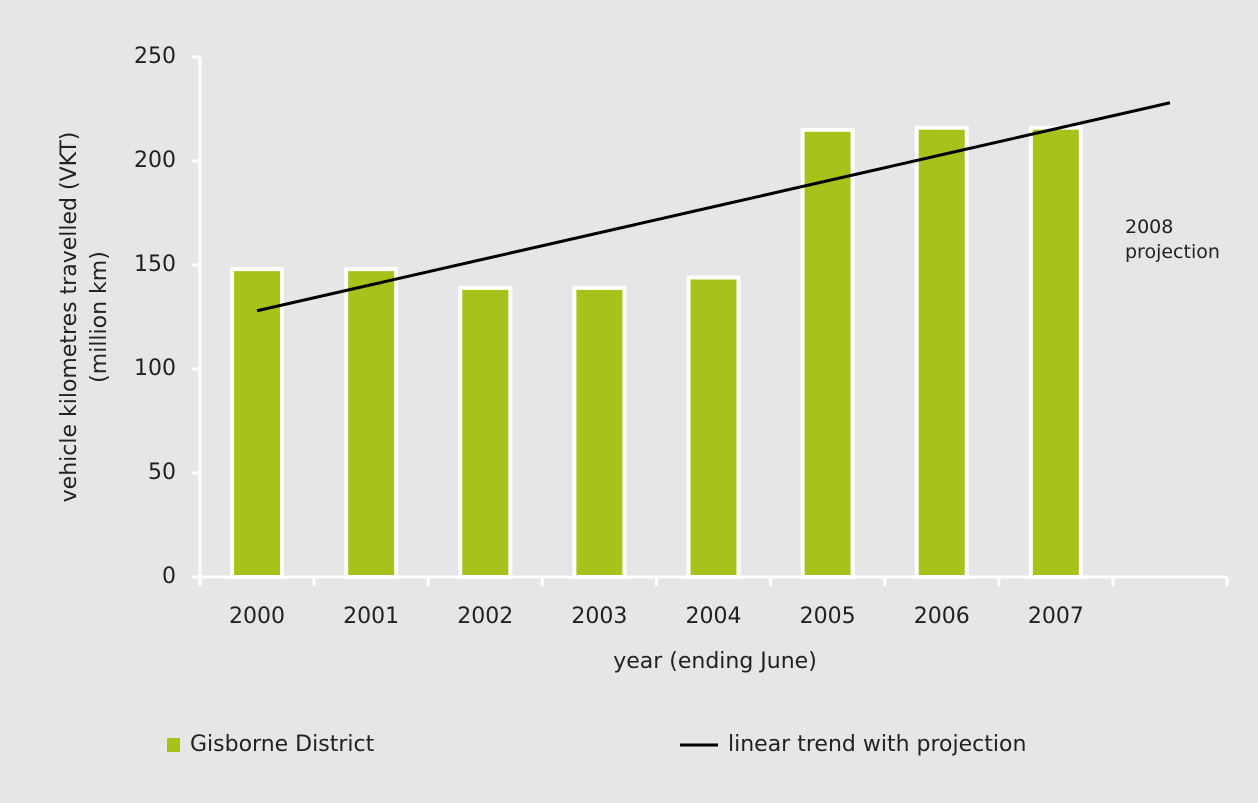 The width and height of the screenshot is (1258, 803). I want to click on y-tick-label: 200, so click(155, 160).